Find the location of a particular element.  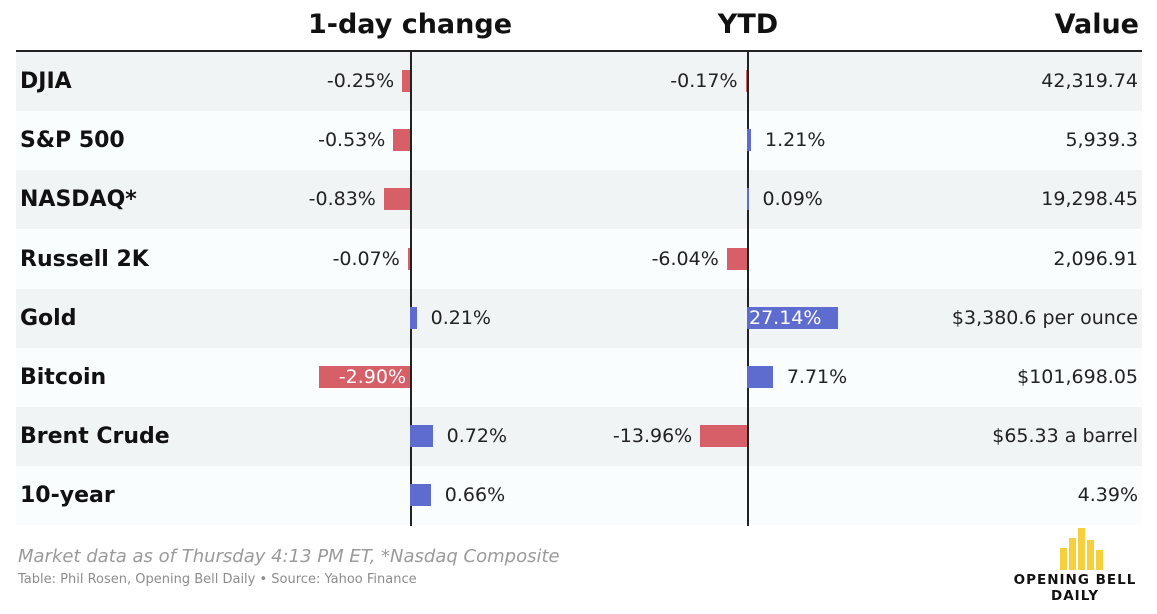

one_day-label: -0.25% is located at coordinates (360, 81).